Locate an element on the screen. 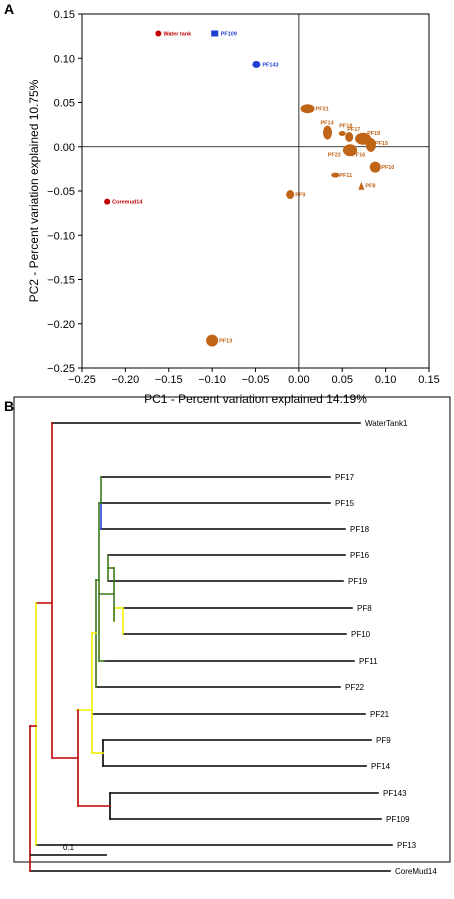 The image size is (454, 899). tree-leaf-label-pf10: PF10 is located at coordinates (361, 634).